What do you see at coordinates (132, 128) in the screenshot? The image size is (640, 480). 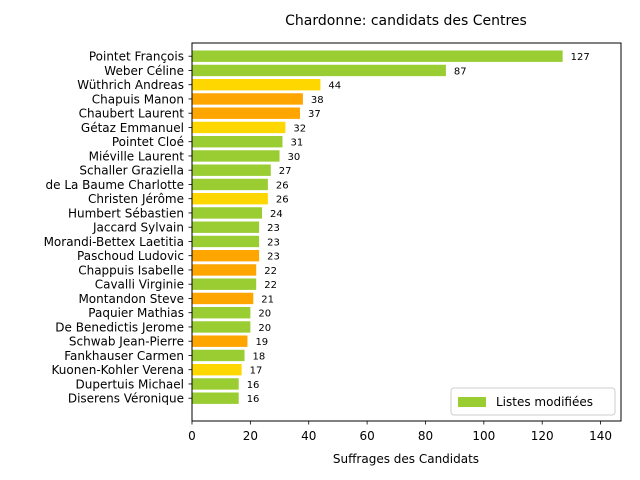 I see `category-label: Gétaz Emmanuel` at bounding box center [132, 128].